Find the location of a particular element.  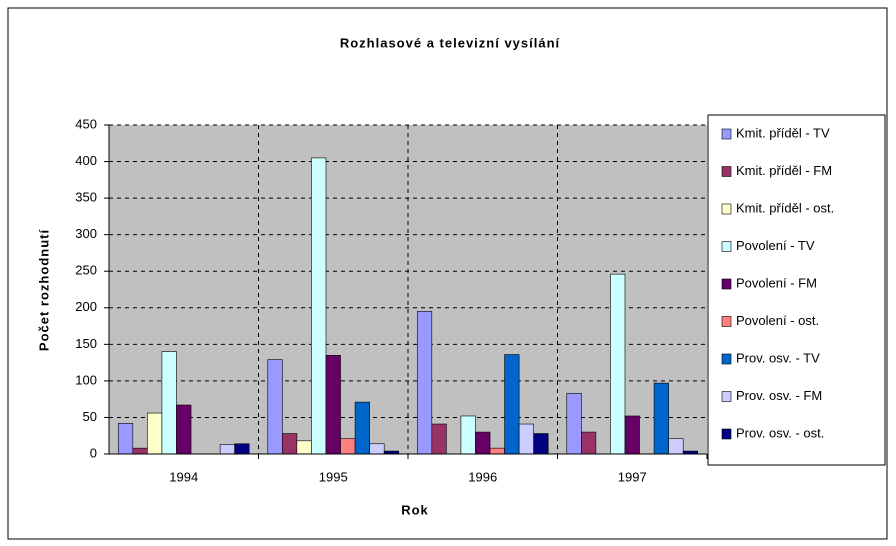

y-tick-label: 0 is located at coordinates (93, 452).